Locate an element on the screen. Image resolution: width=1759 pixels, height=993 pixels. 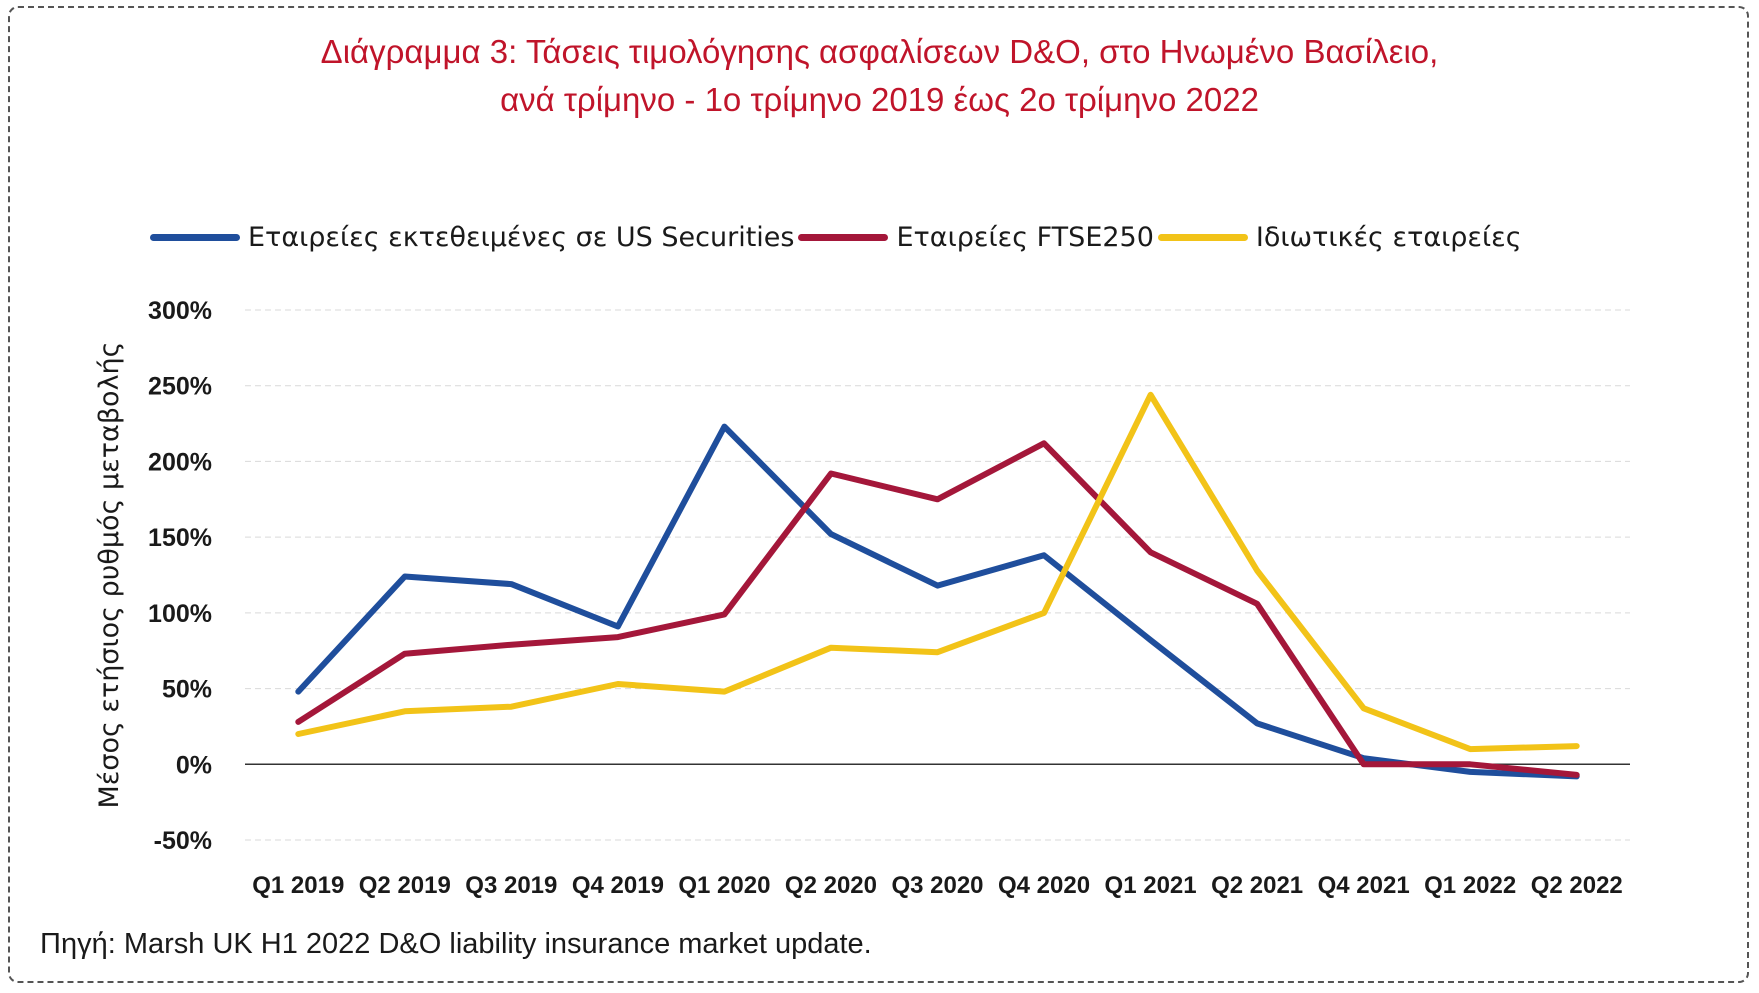
x-tick-label: Q4 2019 is located at coordinates (618, 885).